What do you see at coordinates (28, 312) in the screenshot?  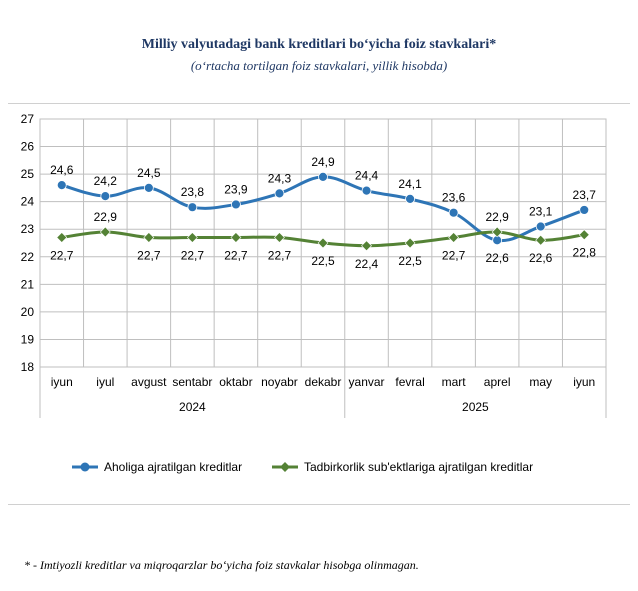 I see `y-tick-label: 20` at bounding box center [28, 312].